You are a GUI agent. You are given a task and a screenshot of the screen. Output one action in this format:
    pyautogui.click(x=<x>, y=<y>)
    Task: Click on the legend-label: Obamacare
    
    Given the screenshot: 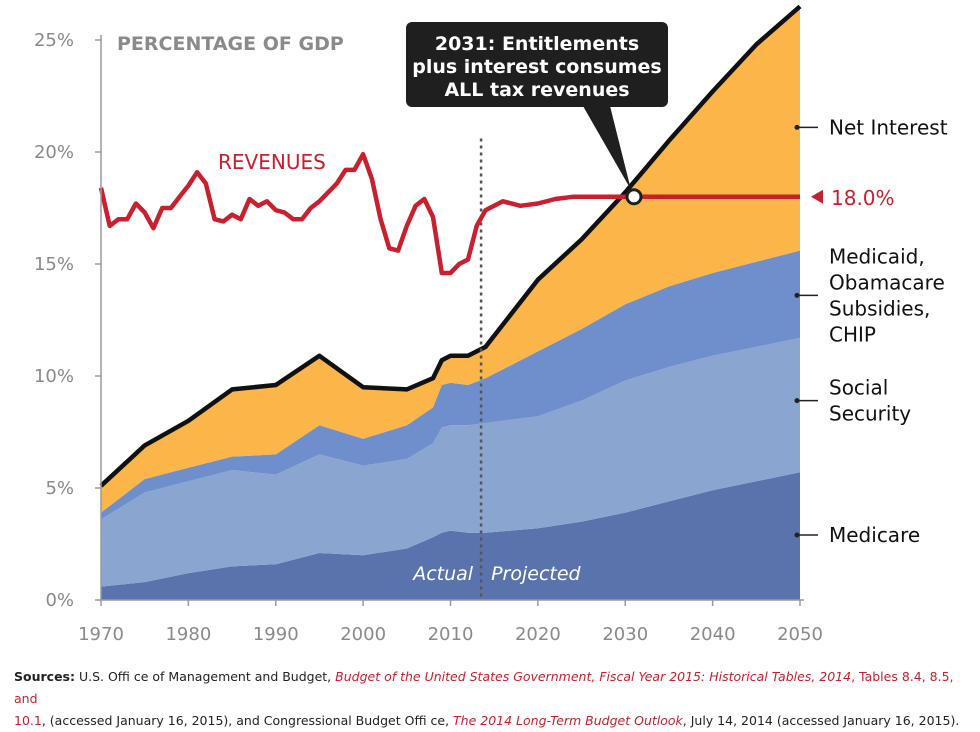 What is the action you would take?
    pyautogui.click(x=887, y=282)
    